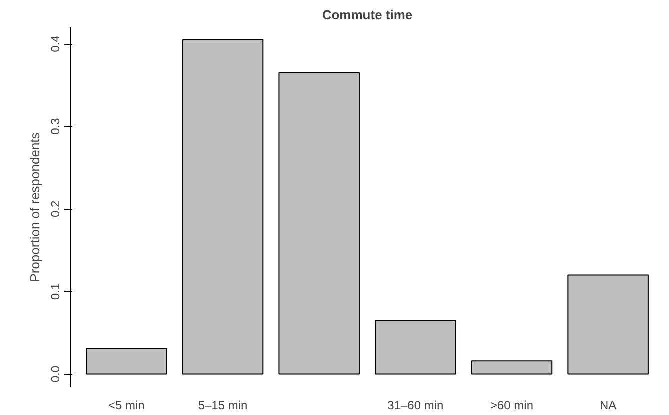 This screenshot has width=669, height=415. I want to click on x-tick-label: 5–15 min, so click(223, 405).